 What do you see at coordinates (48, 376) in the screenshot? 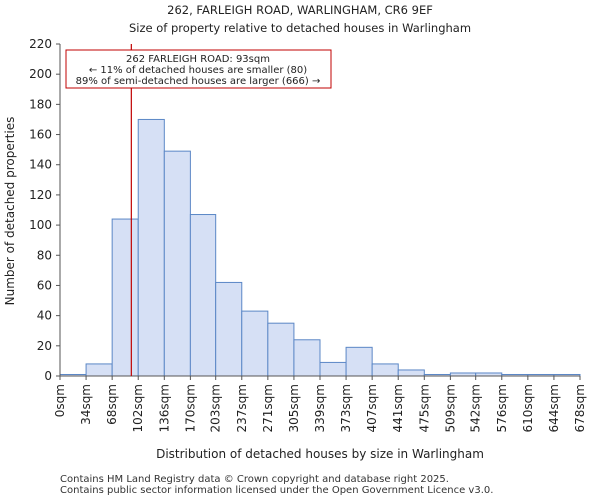
I see `y-tick-label: 0` at bounding box center [48, 376].